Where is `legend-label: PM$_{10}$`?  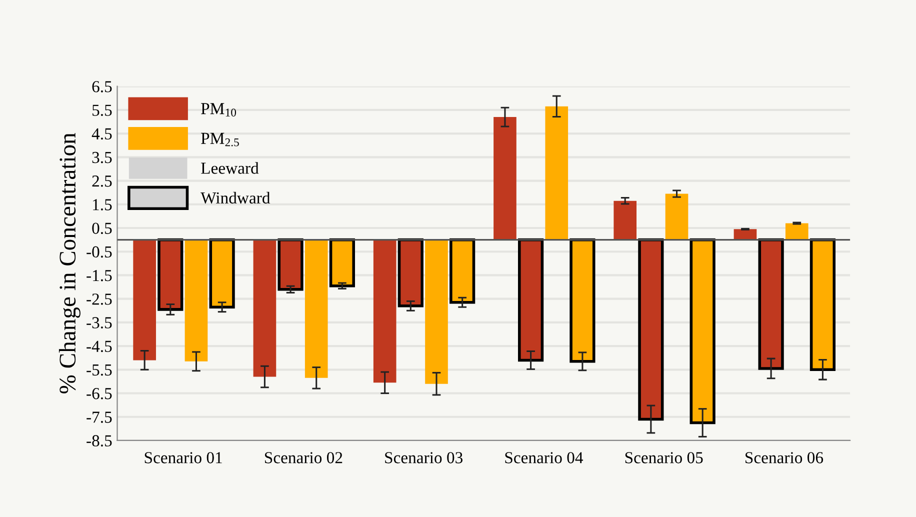
legend-label: PM$_{10}$ is located at coordinates (218, 109).